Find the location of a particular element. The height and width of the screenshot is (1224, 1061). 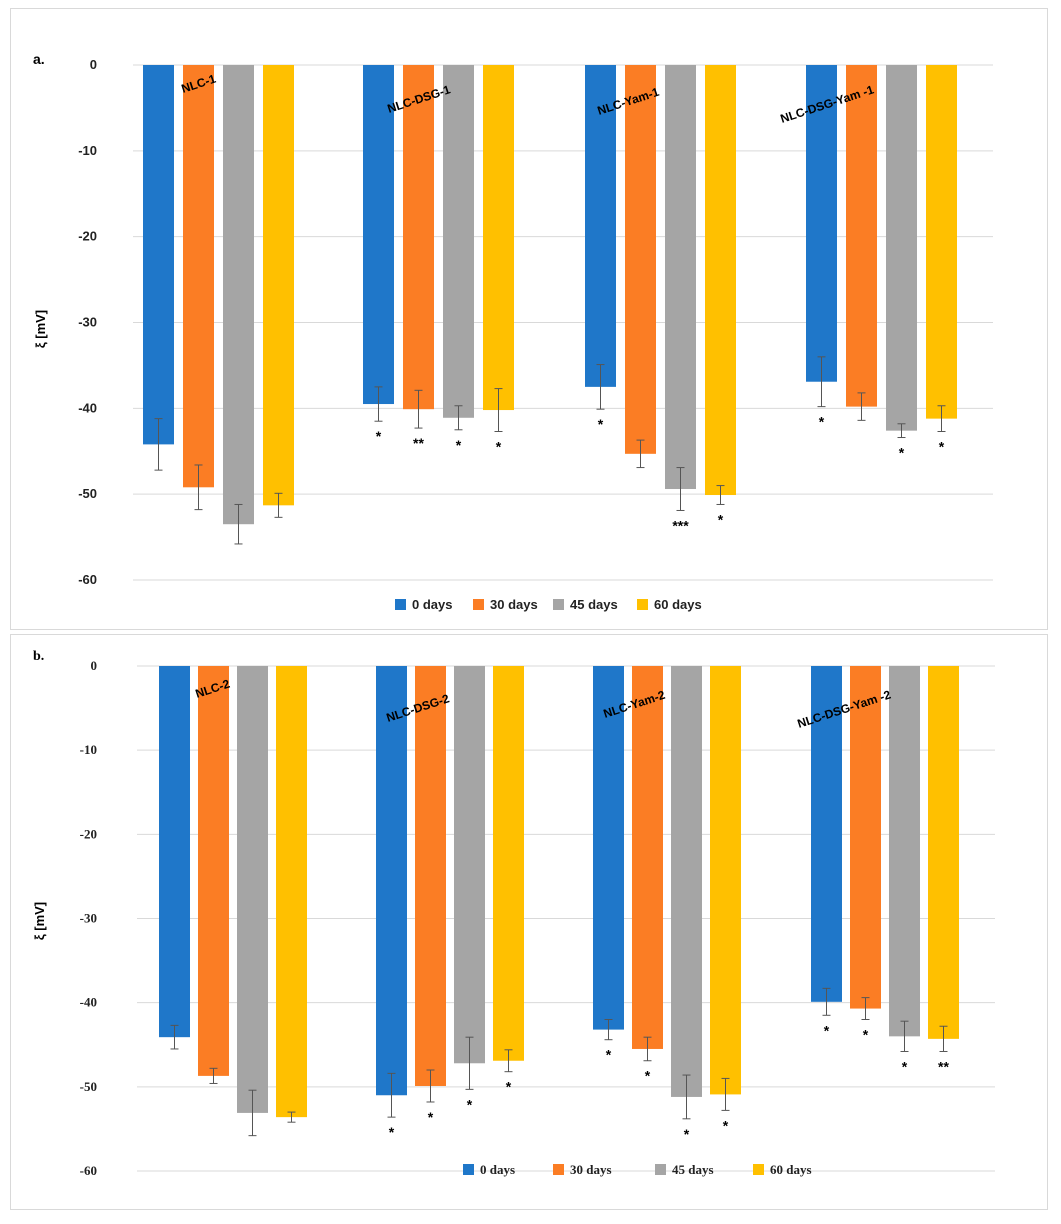

significance-mark: *** is located at coordinates (680, 525).